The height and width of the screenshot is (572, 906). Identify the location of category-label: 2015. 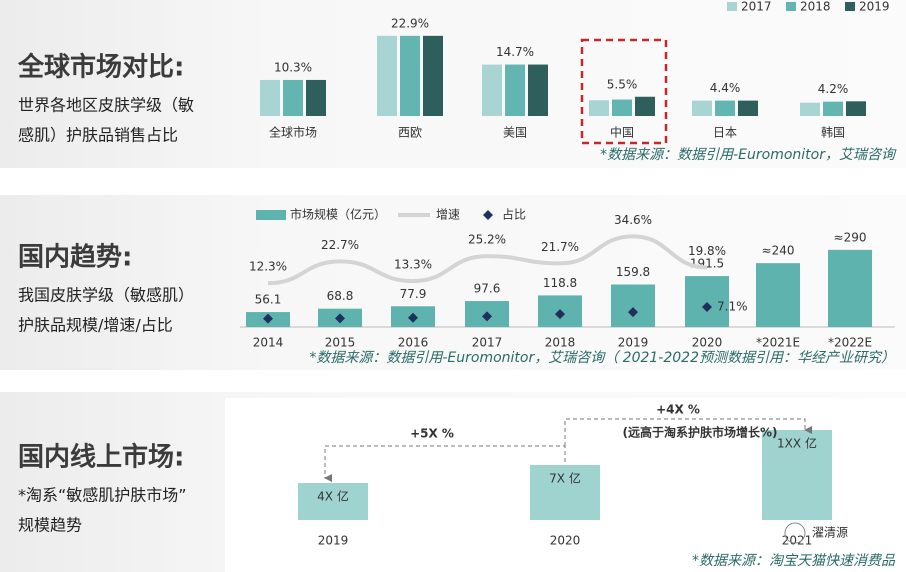
(340, 343).